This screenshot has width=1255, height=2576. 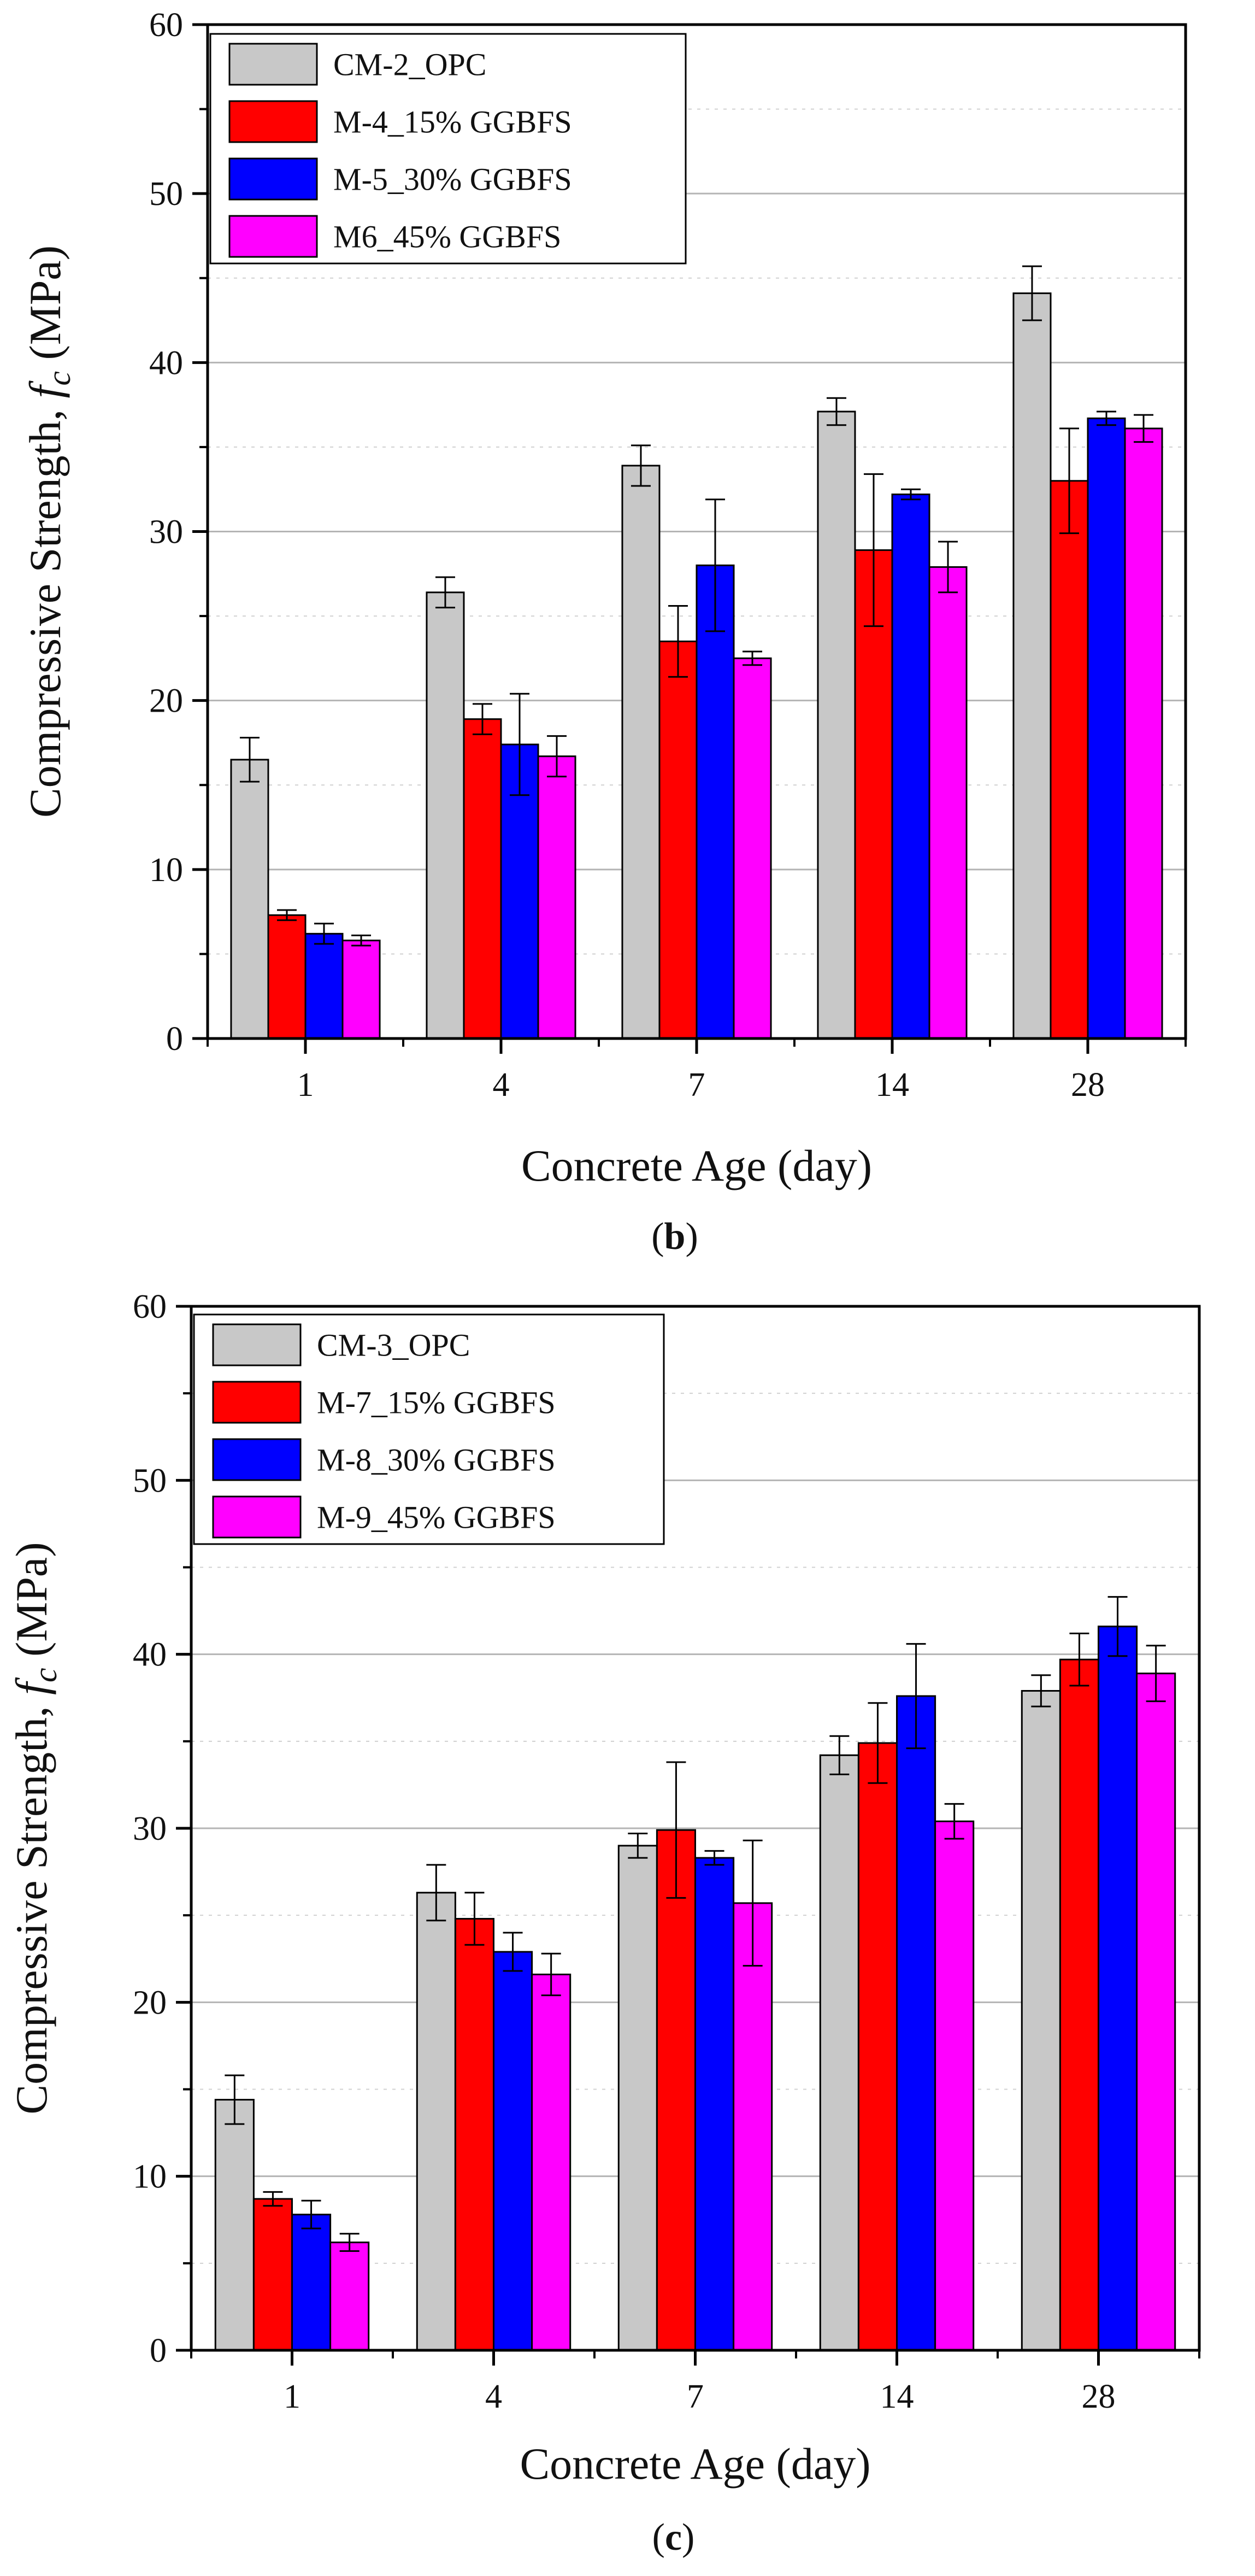 What do you see at coordinates (873, 794) in the screenshot?
I see `bar-M-4_15% GGBFS-14` at bounding box center [873, 794].